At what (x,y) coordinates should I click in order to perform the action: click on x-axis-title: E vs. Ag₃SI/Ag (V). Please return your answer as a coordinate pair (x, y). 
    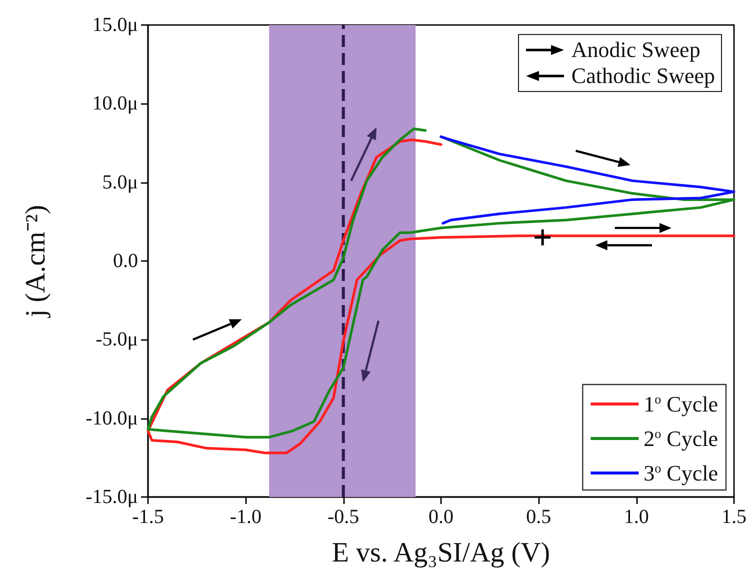
    Looking at the image, I should click on (441, 553).